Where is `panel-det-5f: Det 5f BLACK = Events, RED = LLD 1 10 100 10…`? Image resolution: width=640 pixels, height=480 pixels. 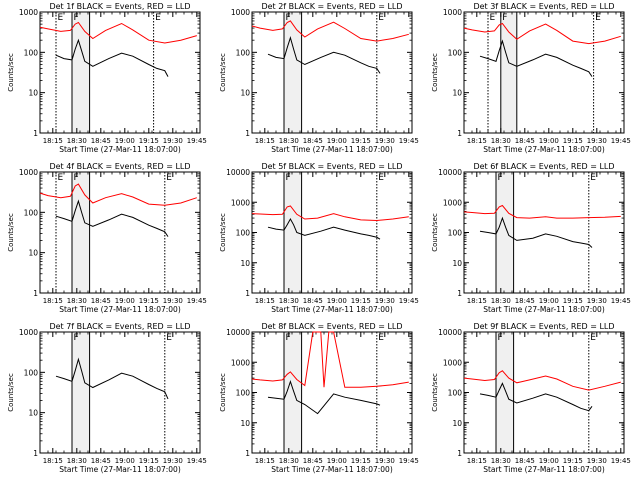
panel-det-5f: Det 5f BLACK = Events, RED = LLD 1 10 100 10… is located at coordinates (319, 238).